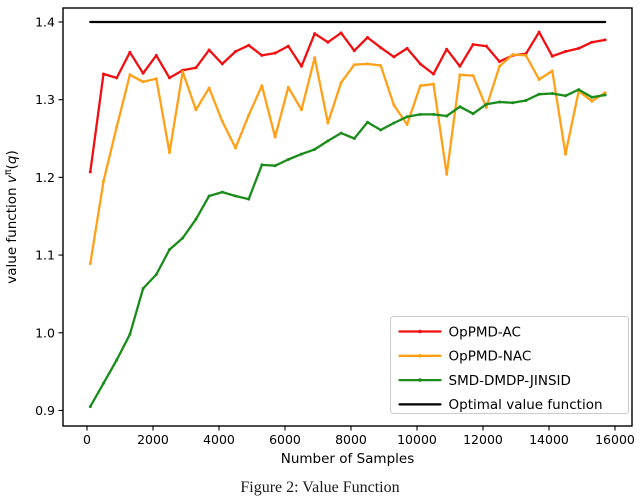  What do you see at coordinates (510, 381) in the screenshot?
I see `legend-item-label: SMD-DMDP-JINSID` at bounding box center [510, 381].